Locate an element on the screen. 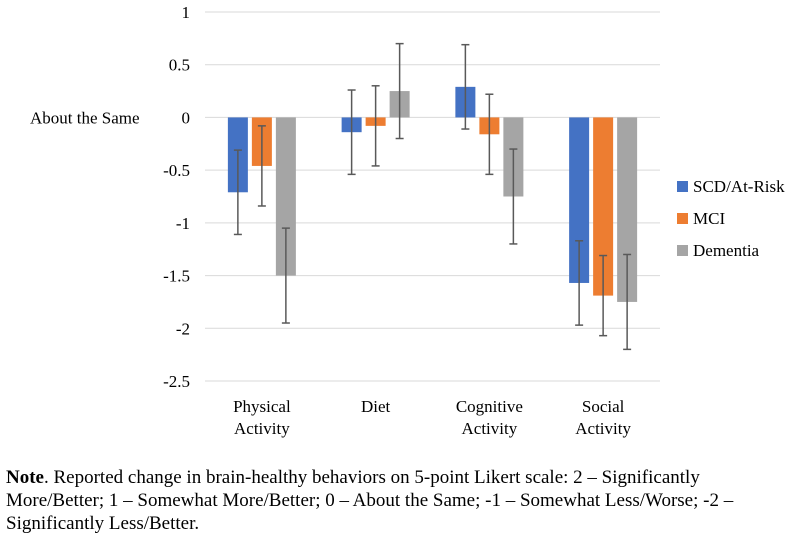  zero-annotation: About the Same is located at coordinates (85, 117).